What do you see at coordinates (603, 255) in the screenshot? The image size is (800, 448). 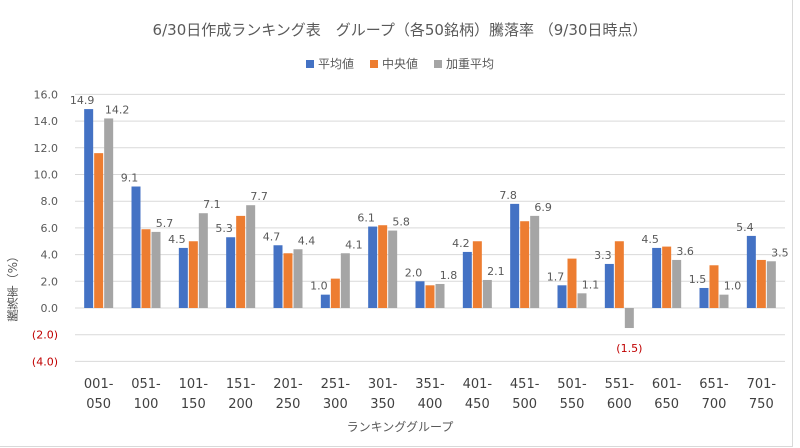 I see `data-label: 3.3` at bounding box center [603, 255].